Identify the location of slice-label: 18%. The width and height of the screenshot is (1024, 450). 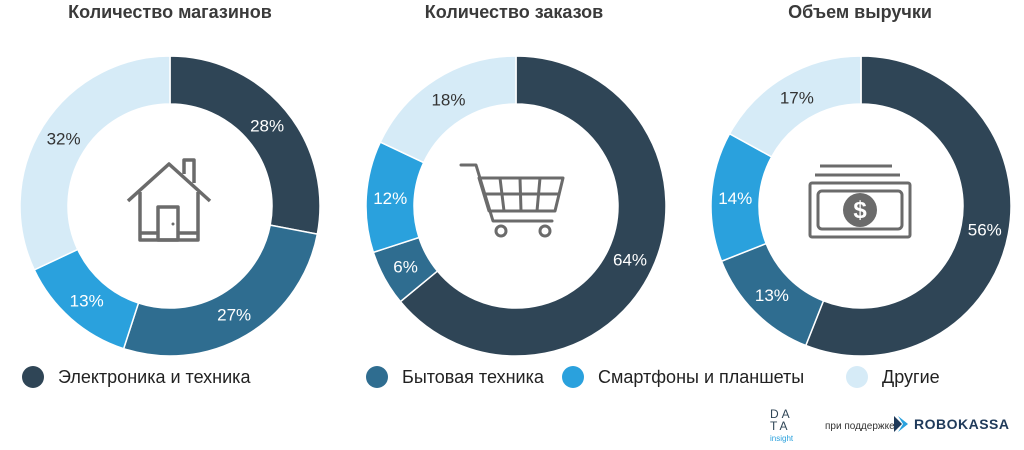
(448, 100).